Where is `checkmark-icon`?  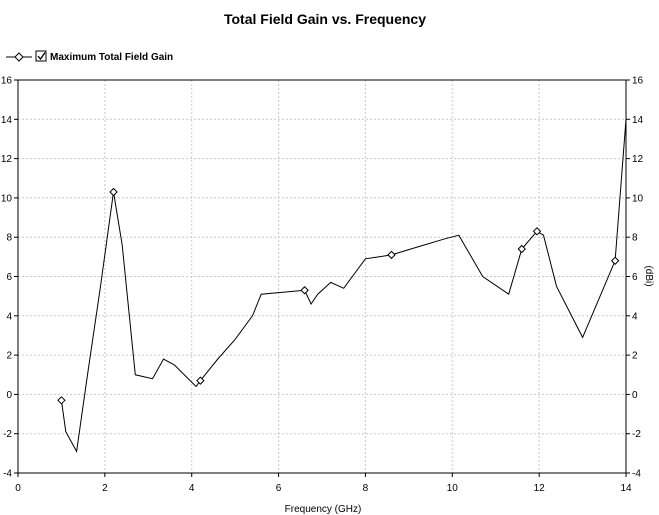
checkmark-icon is located at coordinates (41, 56).